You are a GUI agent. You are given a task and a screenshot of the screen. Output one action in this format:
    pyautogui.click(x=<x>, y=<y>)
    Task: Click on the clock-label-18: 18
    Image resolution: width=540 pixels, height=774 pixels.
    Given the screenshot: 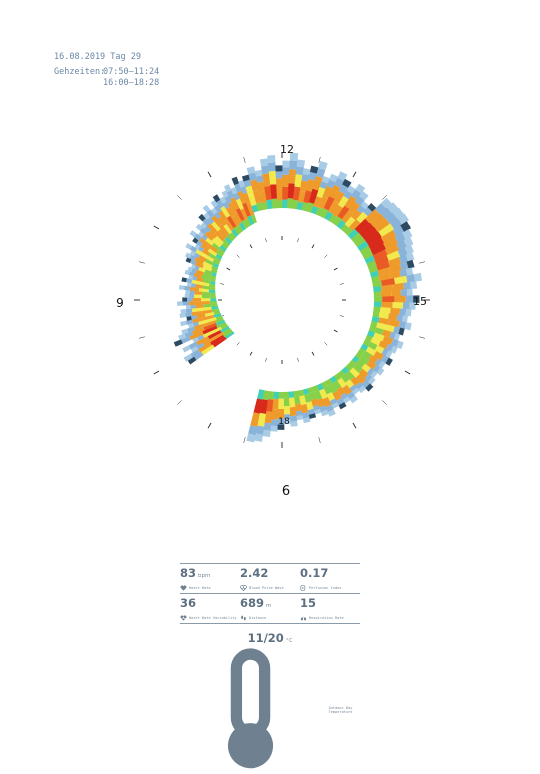 What is the action you would take?
    pyautogui.click(x=284, y=422)
    